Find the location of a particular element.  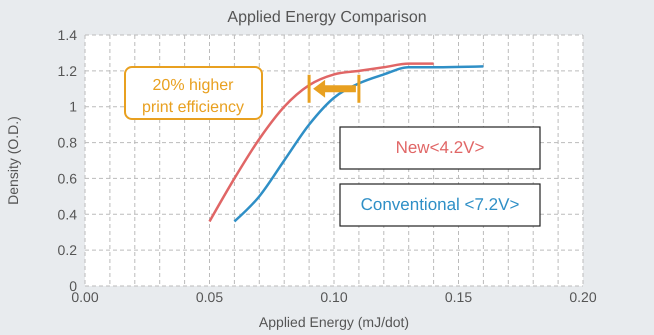

y-tick-label: 1.2 is located at coordinates (68, 70).